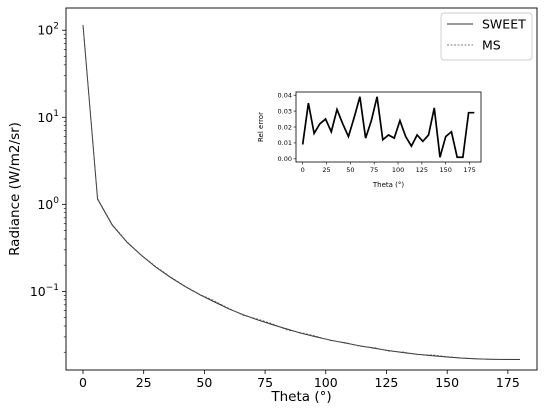 The height and width of the screenshot is (409, 550). What do you see at coordinates (285, 111) in the screenshot?
I see `inset-y-tick-label: 0.03` at bounding box center [285, 111].